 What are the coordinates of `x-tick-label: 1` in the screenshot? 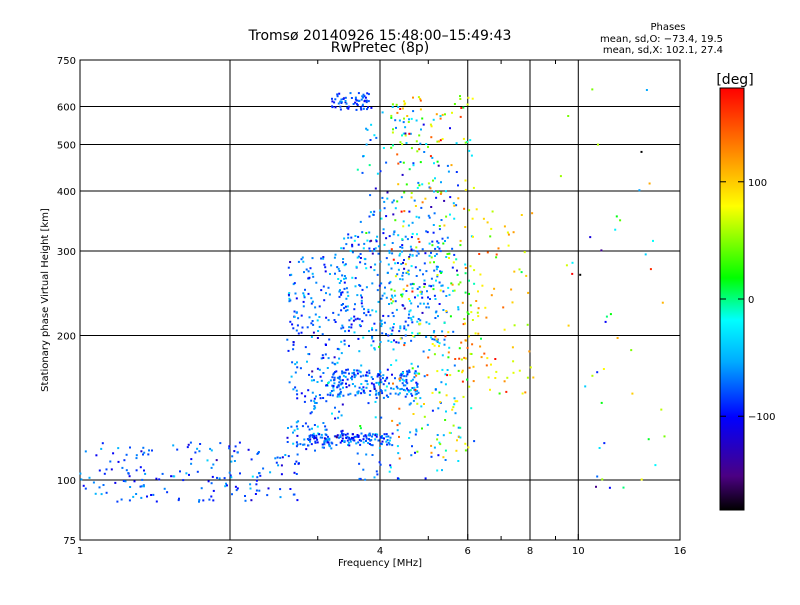 It's located at (80, 551).